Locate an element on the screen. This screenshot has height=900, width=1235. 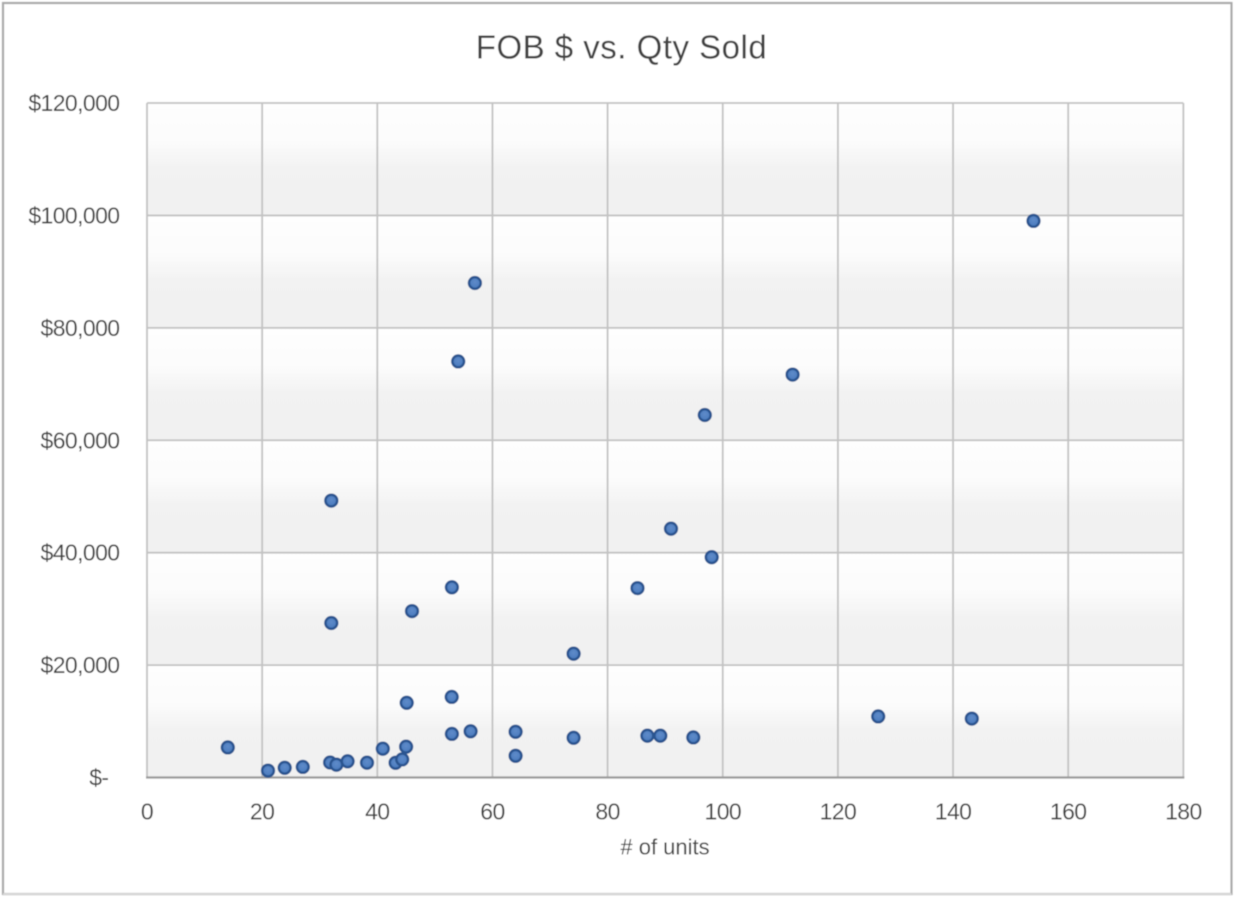
svg-text: FOB $ vs. Qty Sold is located at coordinates (621, 47).